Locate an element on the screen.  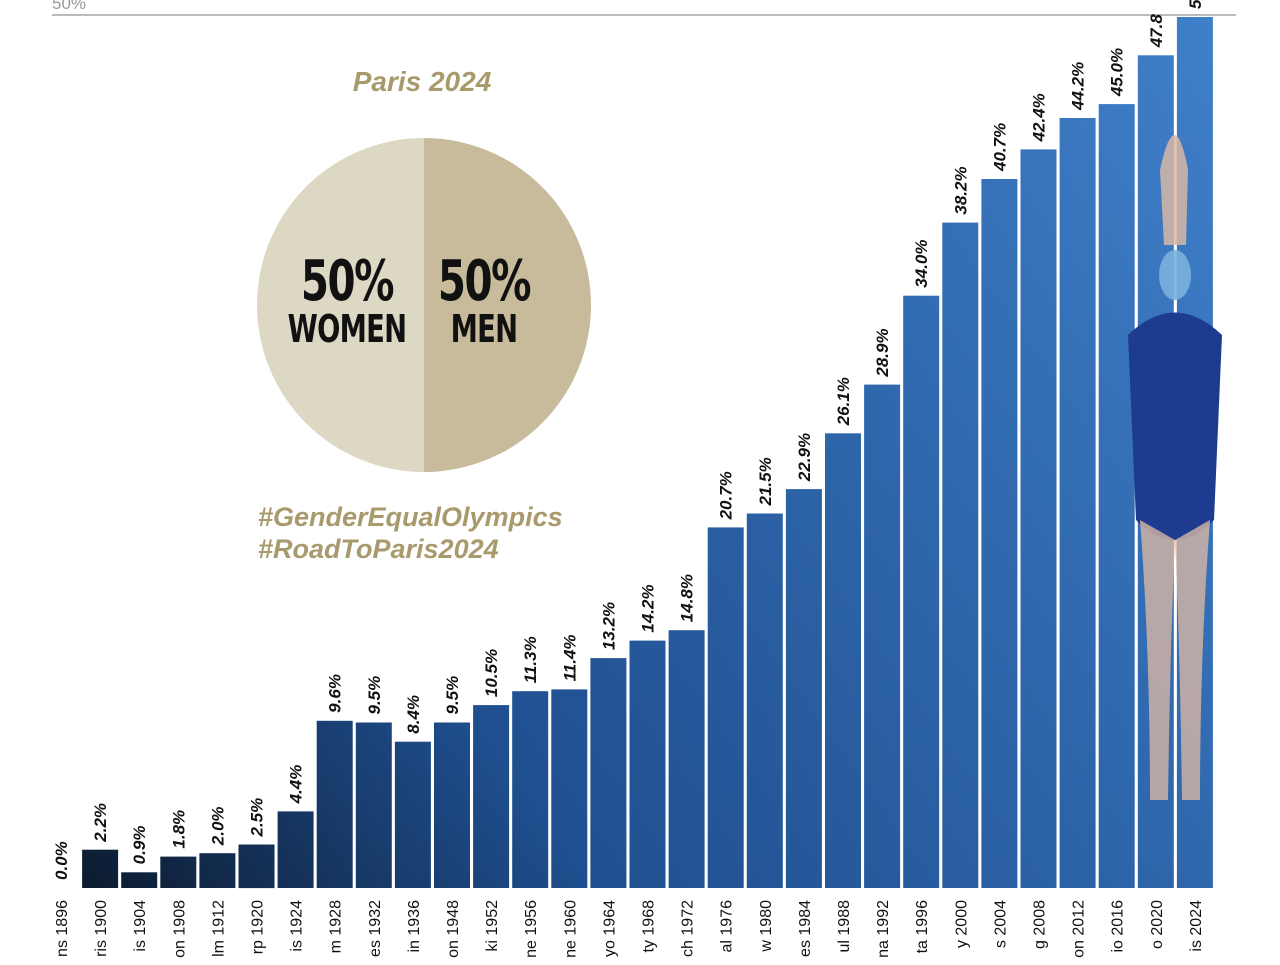
category-tick-label: ul 1988 is located at coordinates (844, 926).